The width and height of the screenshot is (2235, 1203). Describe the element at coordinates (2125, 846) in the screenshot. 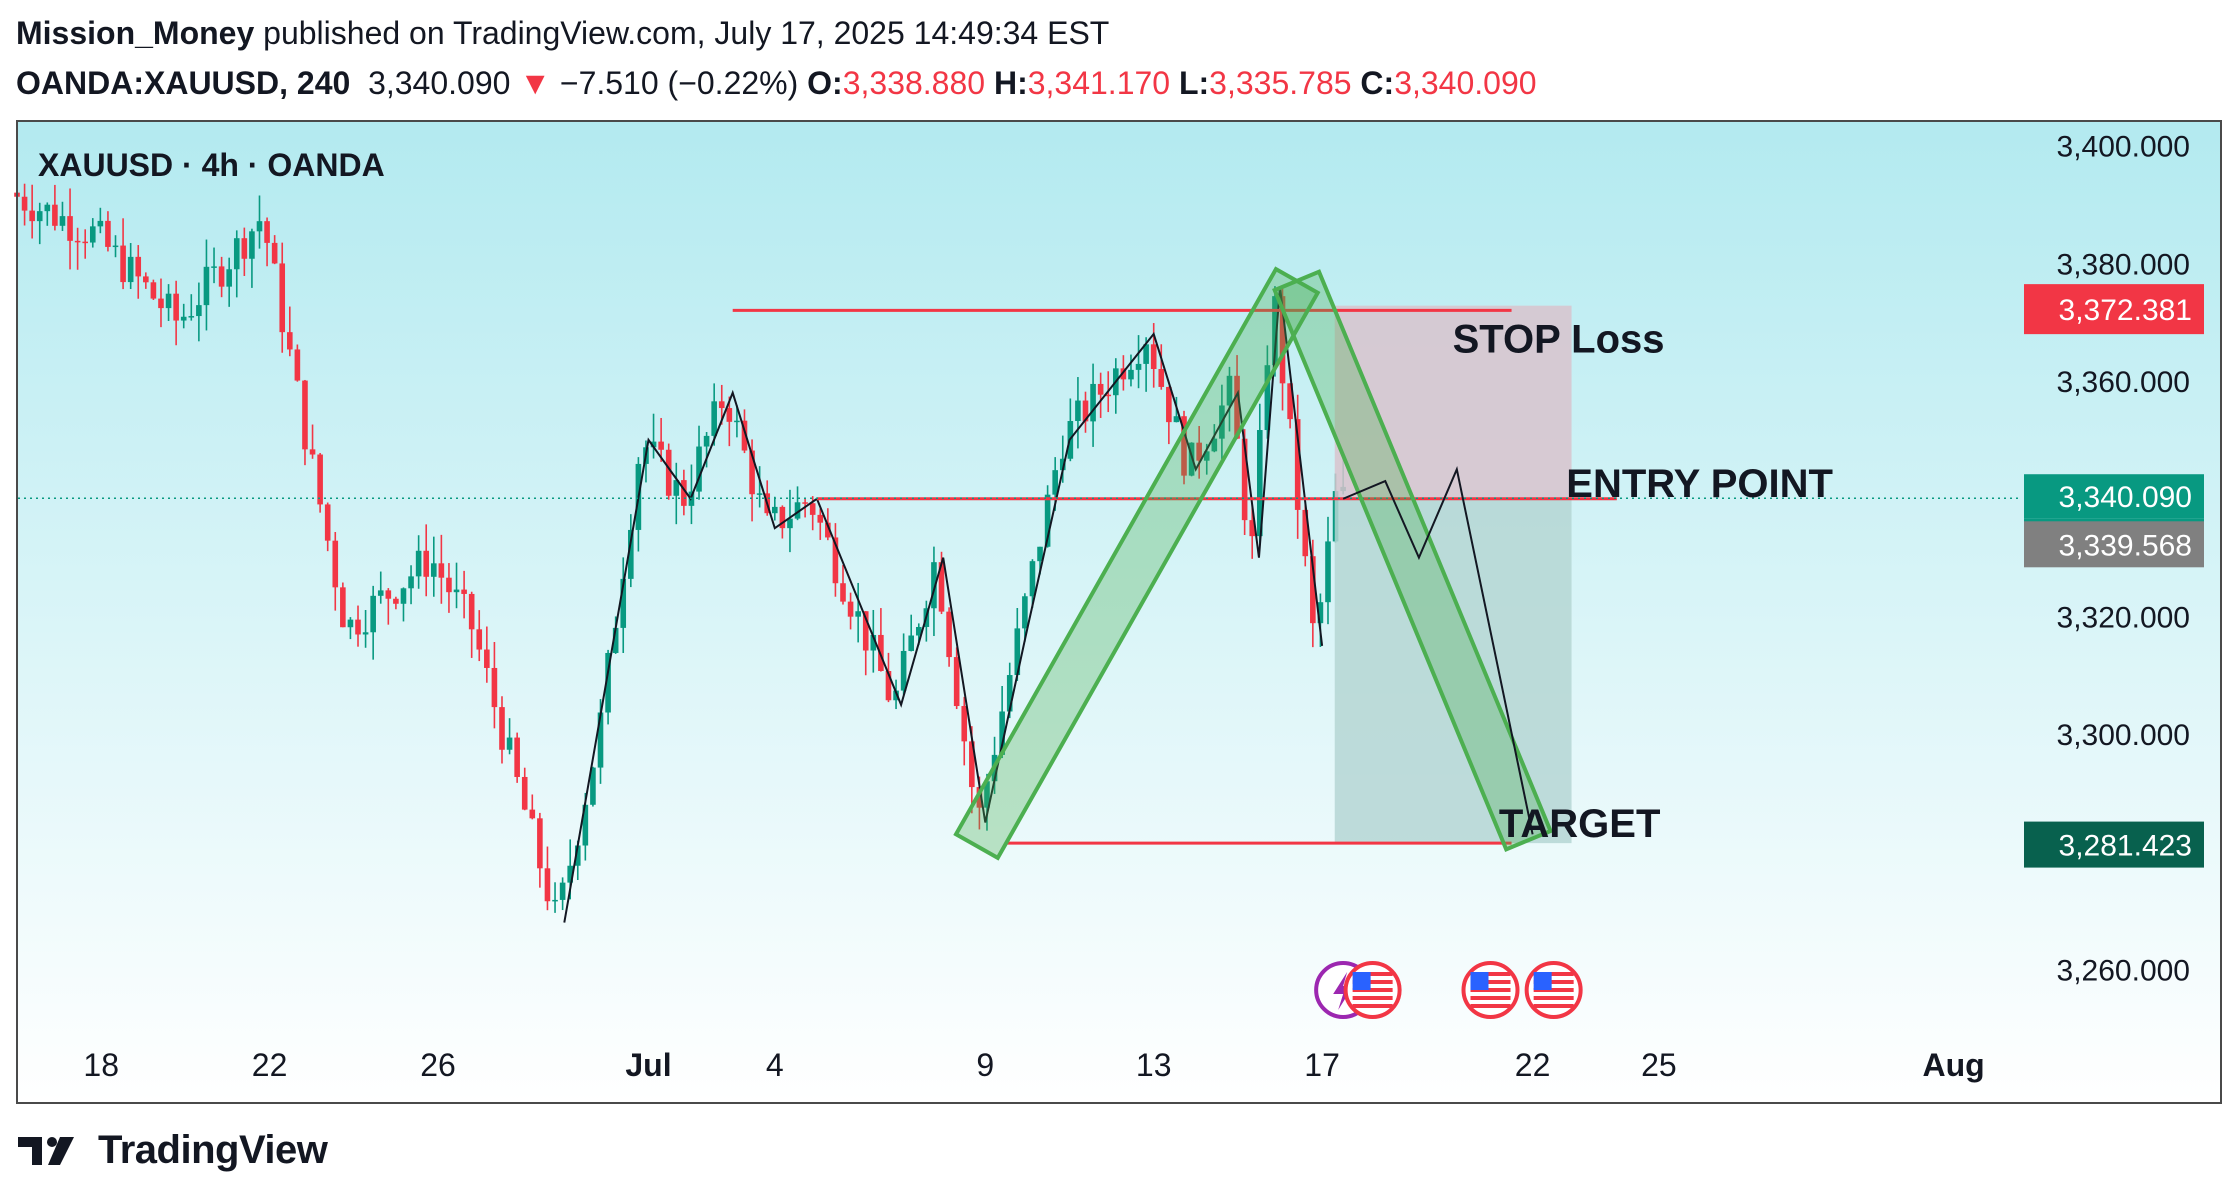

I see `price-tag-label: 3,281.423` at that location.